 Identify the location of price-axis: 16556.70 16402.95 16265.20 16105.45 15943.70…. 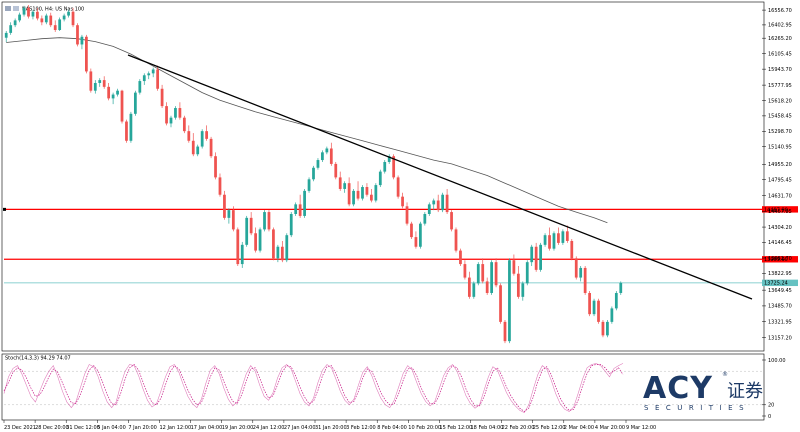
(777, 174).